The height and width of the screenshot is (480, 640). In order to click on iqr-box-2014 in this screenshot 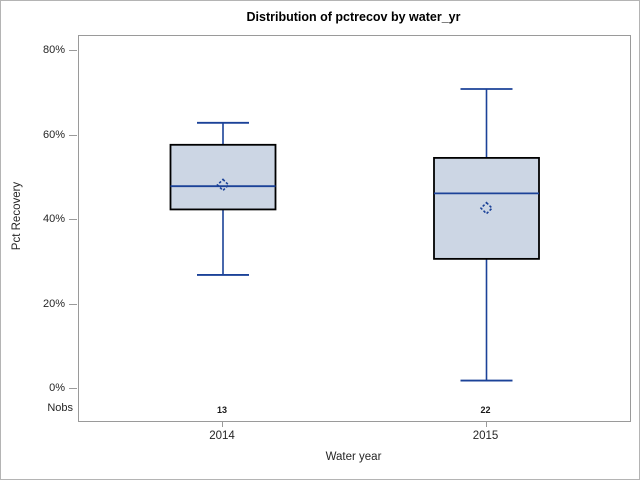, I will do `click(223, 177)`.